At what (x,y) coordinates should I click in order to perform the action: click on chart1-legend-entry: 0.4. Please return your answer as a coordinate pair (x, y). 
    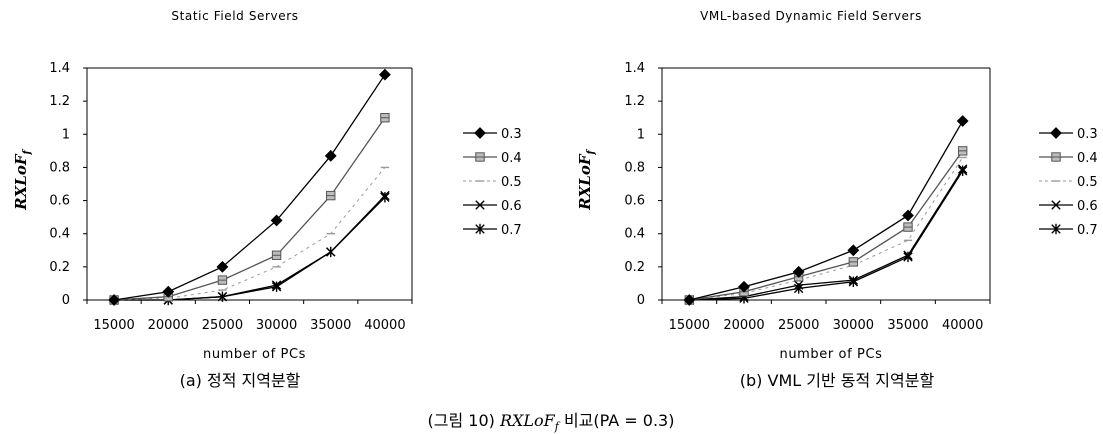
    Looking at the image, I should click on (492, 158).